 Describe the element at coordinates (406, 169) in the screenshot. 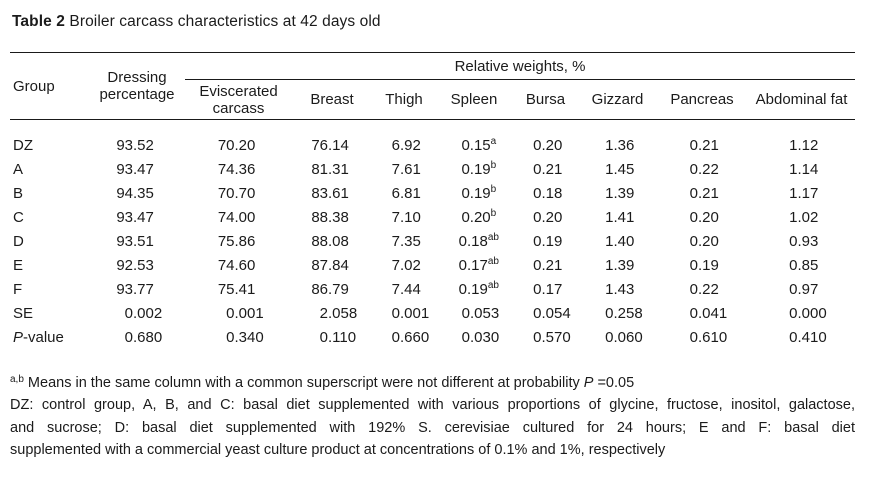

I see `value: 7.61` at that location.